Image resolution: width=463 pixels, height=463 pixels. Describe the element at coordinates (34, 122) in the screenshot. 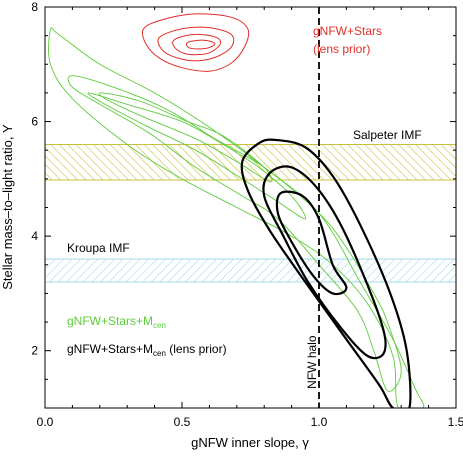

I see `y-tick-label: 6` at that location.